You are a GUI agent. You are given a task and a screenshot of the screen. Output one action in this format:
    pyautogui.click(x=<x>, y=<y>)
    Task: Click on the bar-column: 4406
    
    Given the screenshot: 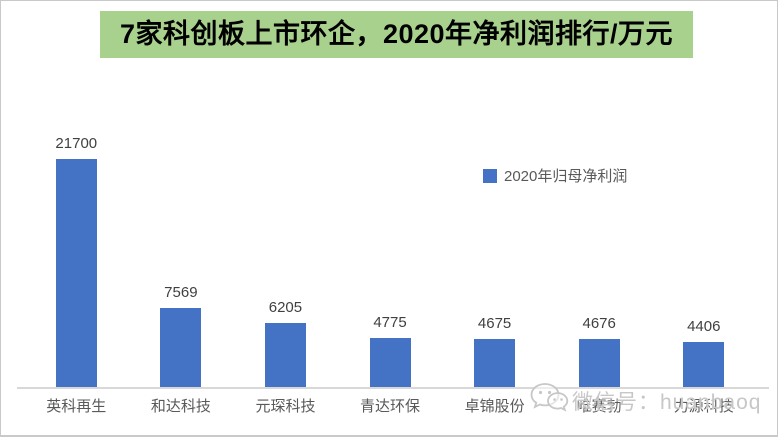 What is the action you would take?
    pyautogui.click(x=703, y=249)
    